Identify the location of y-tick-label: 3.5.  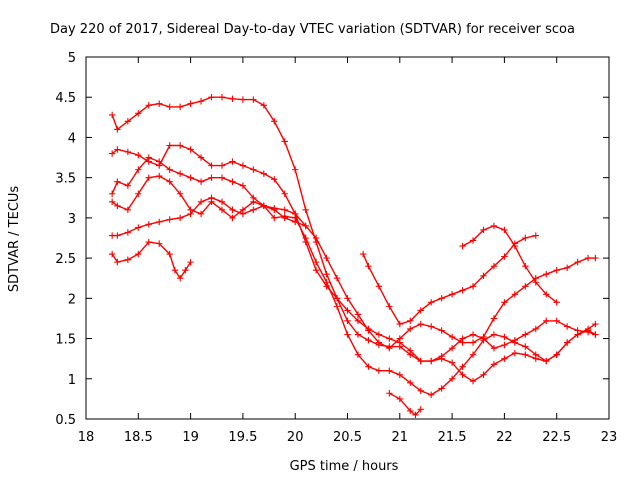
(65, 179).